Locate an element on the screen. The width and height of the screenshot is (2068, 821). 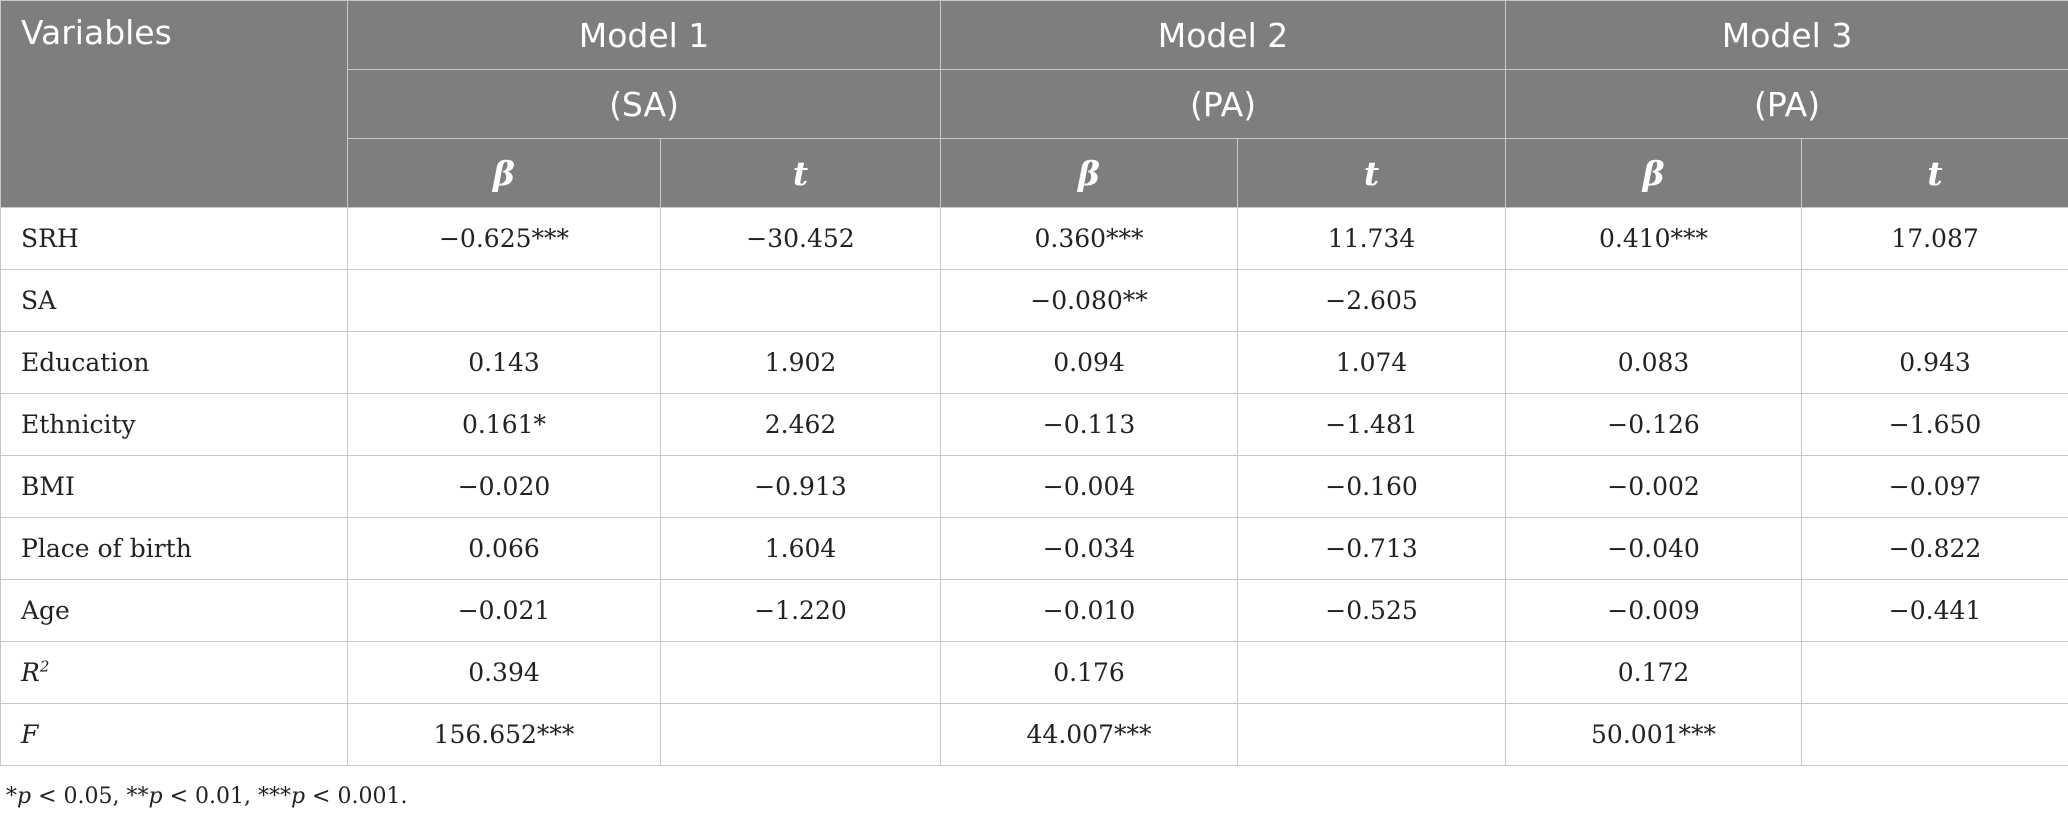
model-2-t-cell: −0.713 is located at coordinates (1372, 548).